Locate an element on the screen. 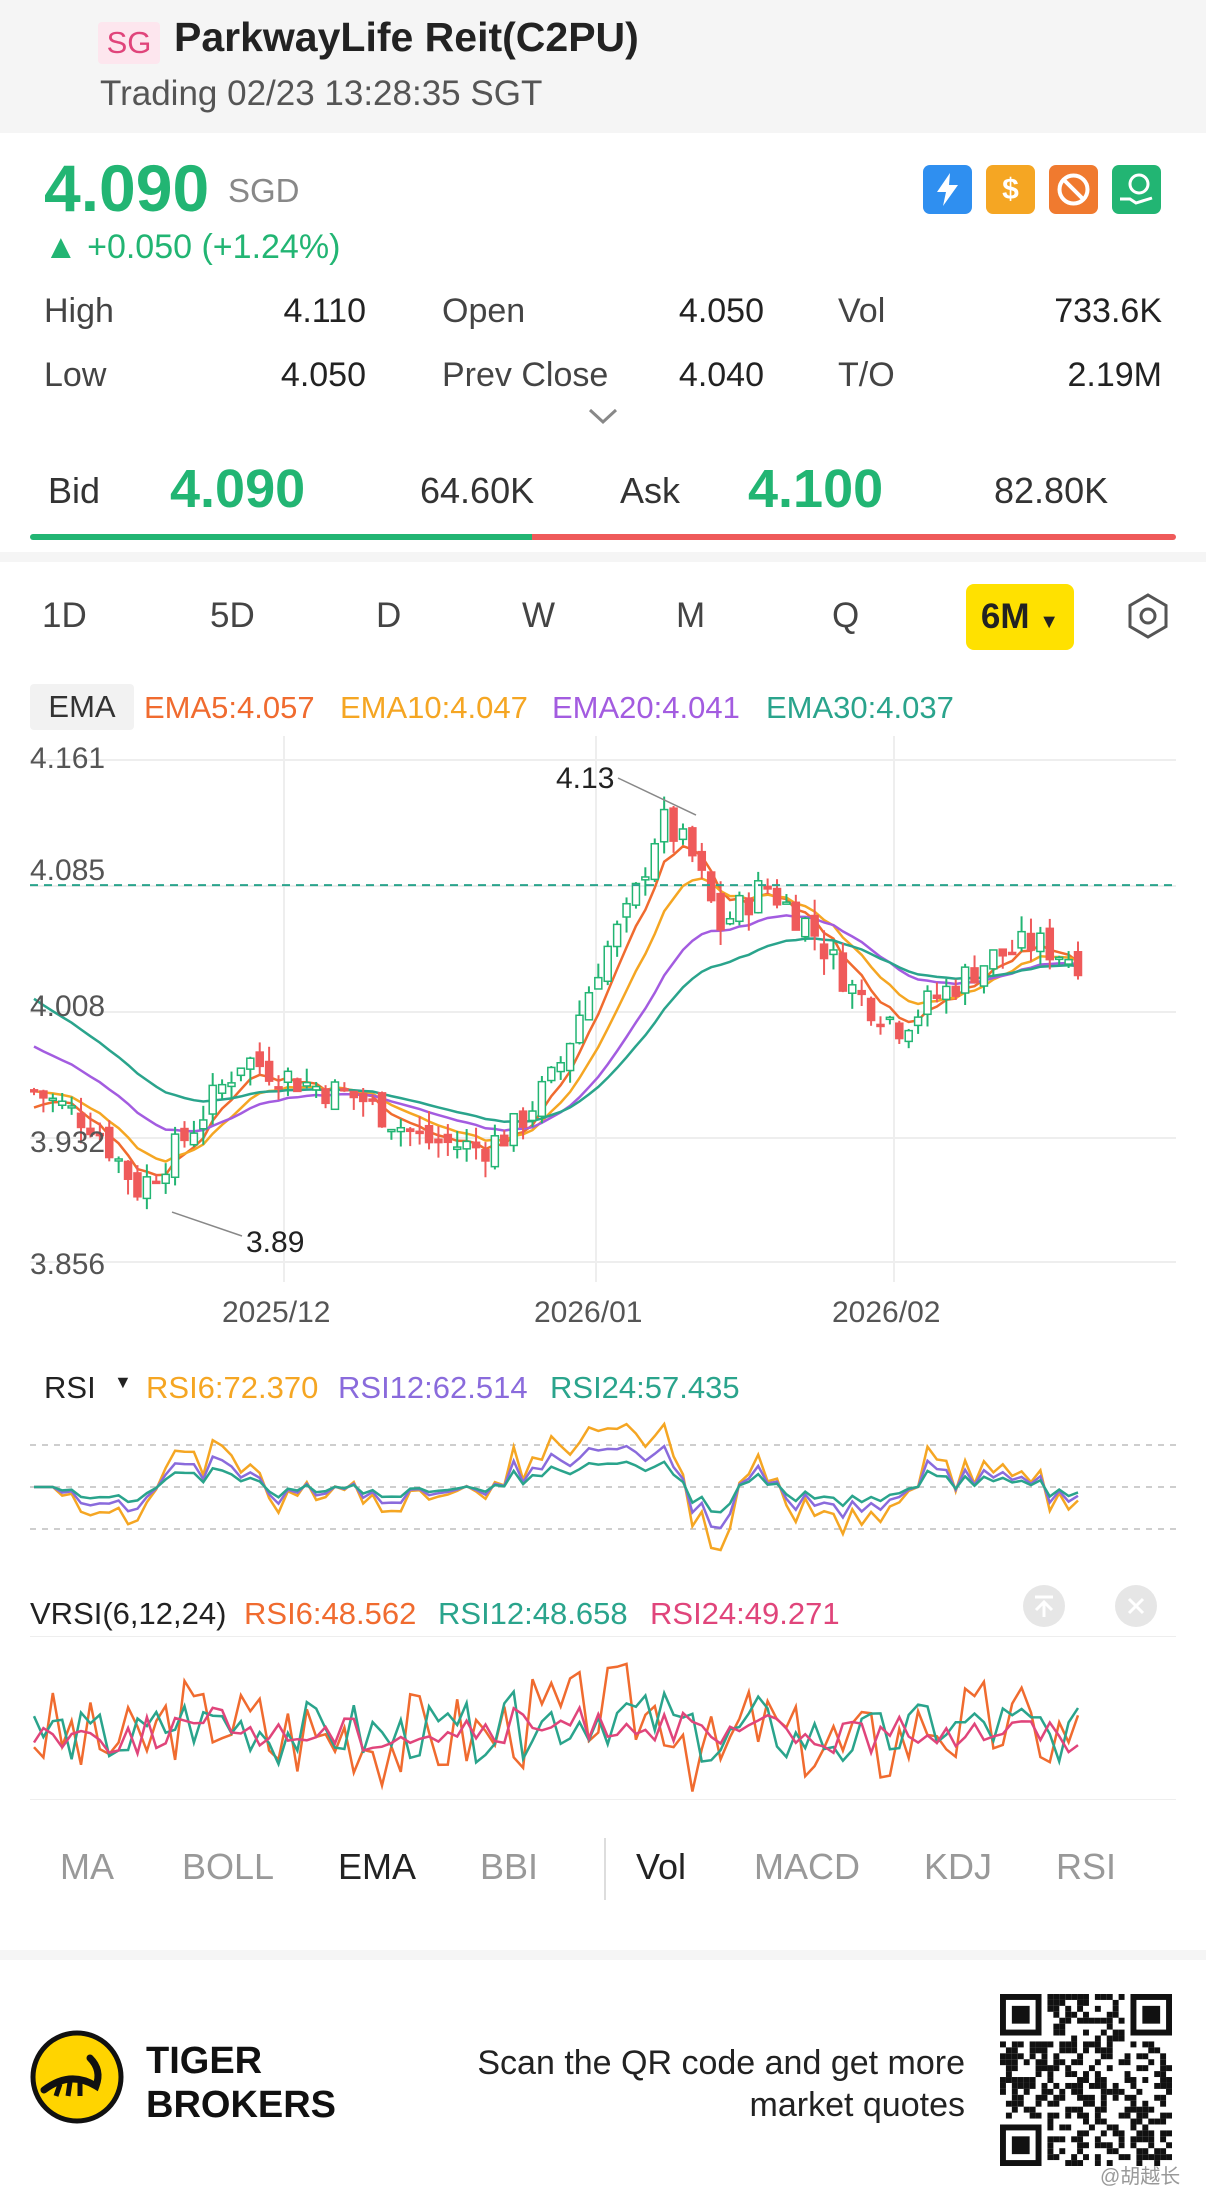 The width and height of the screenshot is (1206, 2193). period-tab-5d: 5D is located at coordinates (232, 615).